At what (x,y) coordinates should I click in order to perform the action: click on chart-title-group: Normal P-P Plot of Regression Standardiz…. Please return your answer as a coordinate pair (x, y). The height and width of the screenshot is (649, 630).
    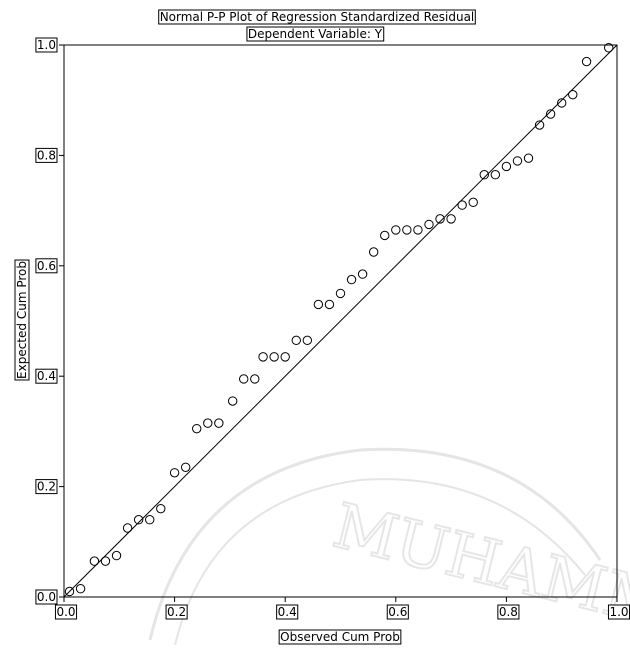
    Looking at the image, I should click on (317, 25).